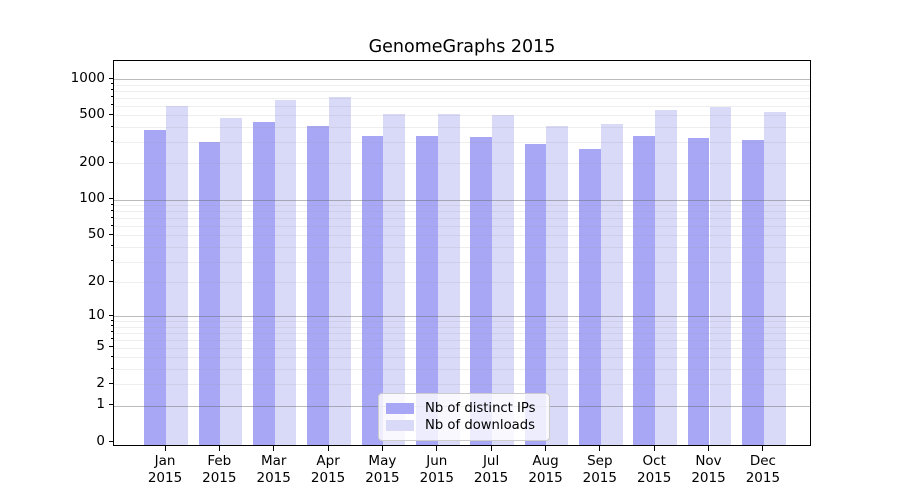 This screenshot has width=900, height=500. What do you see at coordinates (763, 469) in the screenshot?
I see `x-tick-label: Dec 2015` at bounding box center [763, 469].